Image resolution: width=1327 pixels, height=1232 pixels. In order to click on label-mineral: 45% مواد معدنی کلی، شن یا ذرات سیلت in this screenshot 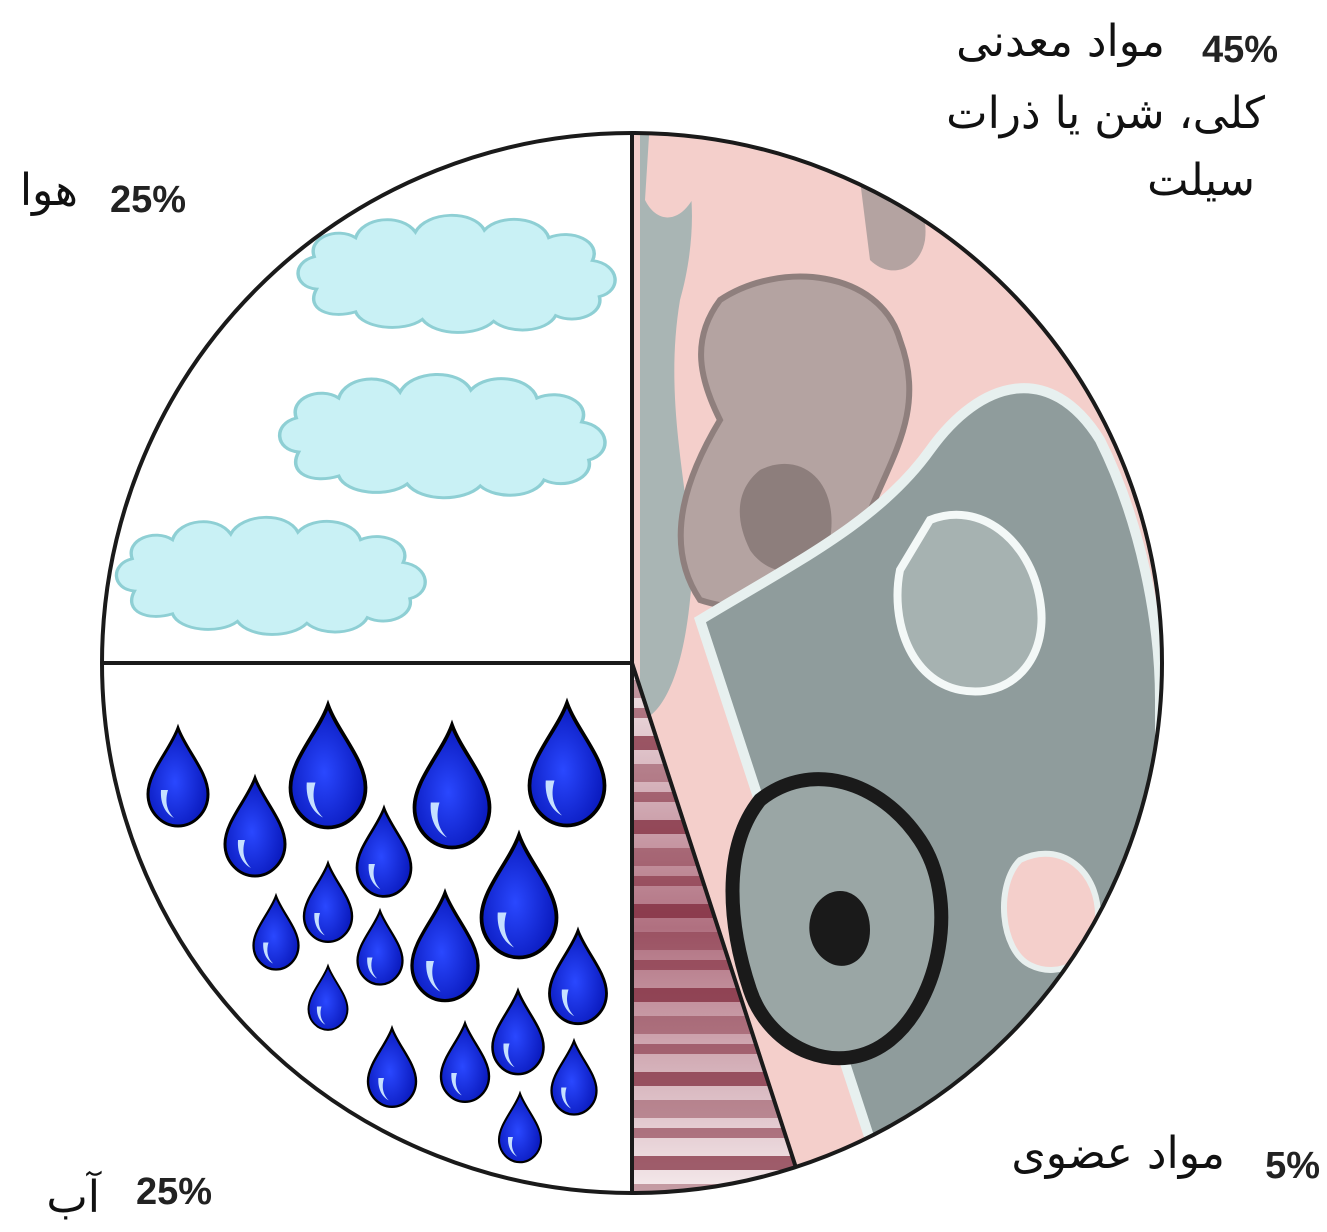, I will do `click(1112, 111)`.